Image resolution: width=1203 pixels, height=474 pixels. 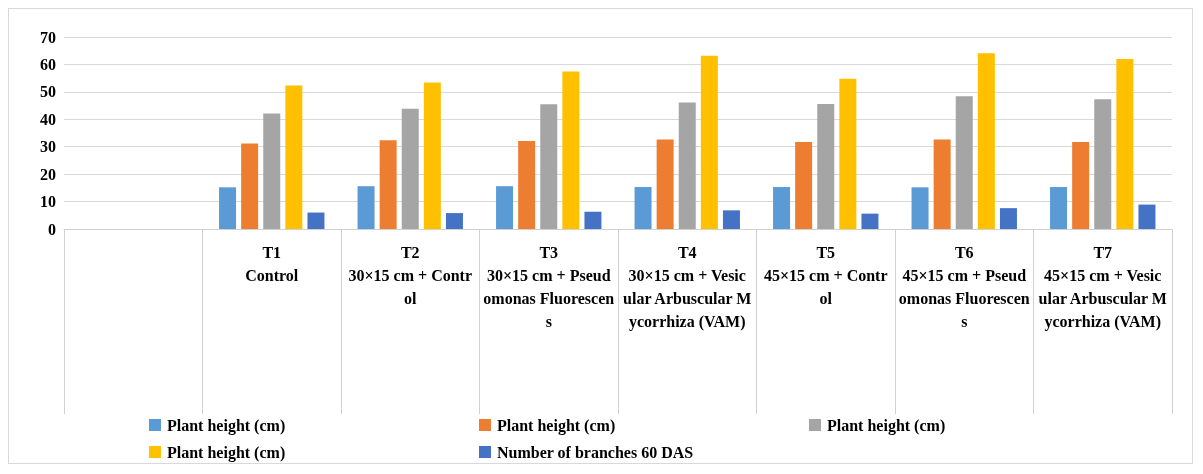 What do you see at coordinates (48, 37) in the screenshot?
I see `y-tick-label: 70` at bounding box center [48, 37].